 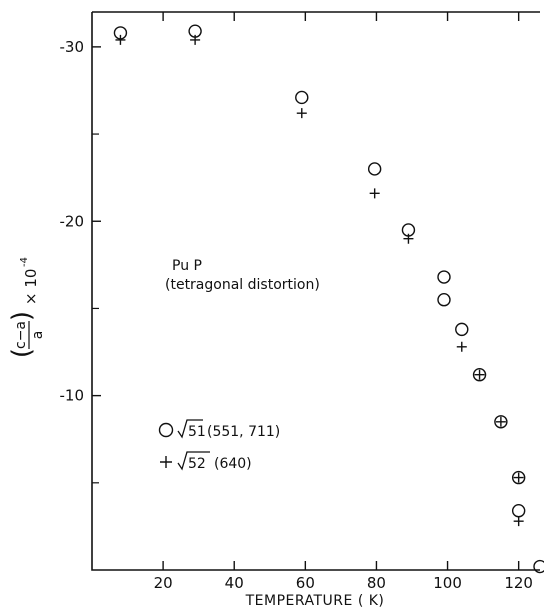 I want to click on legend: 51 (551, 711) 52 (640), so click(x=219, y=445).